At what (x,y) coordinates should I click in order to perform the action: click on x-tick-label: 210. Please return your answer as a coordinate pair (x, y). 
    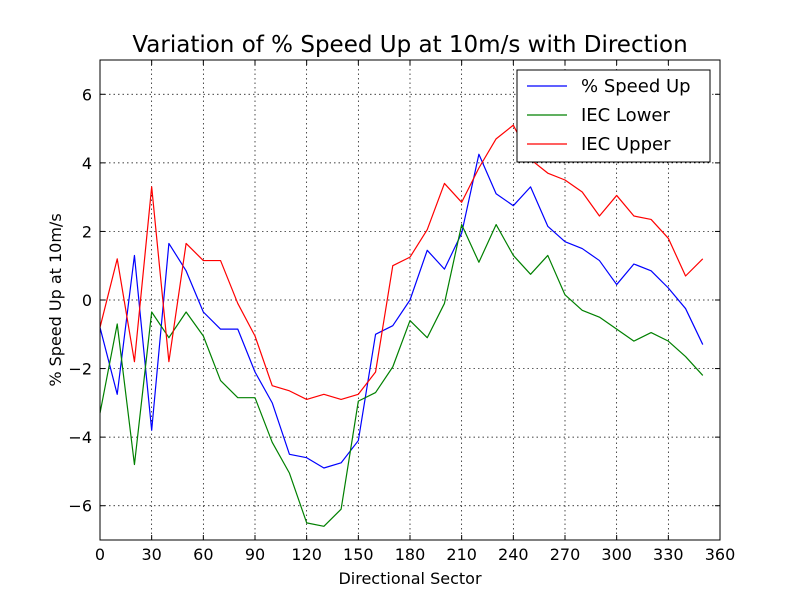
    Looking at the image, I should click on (461, 554).